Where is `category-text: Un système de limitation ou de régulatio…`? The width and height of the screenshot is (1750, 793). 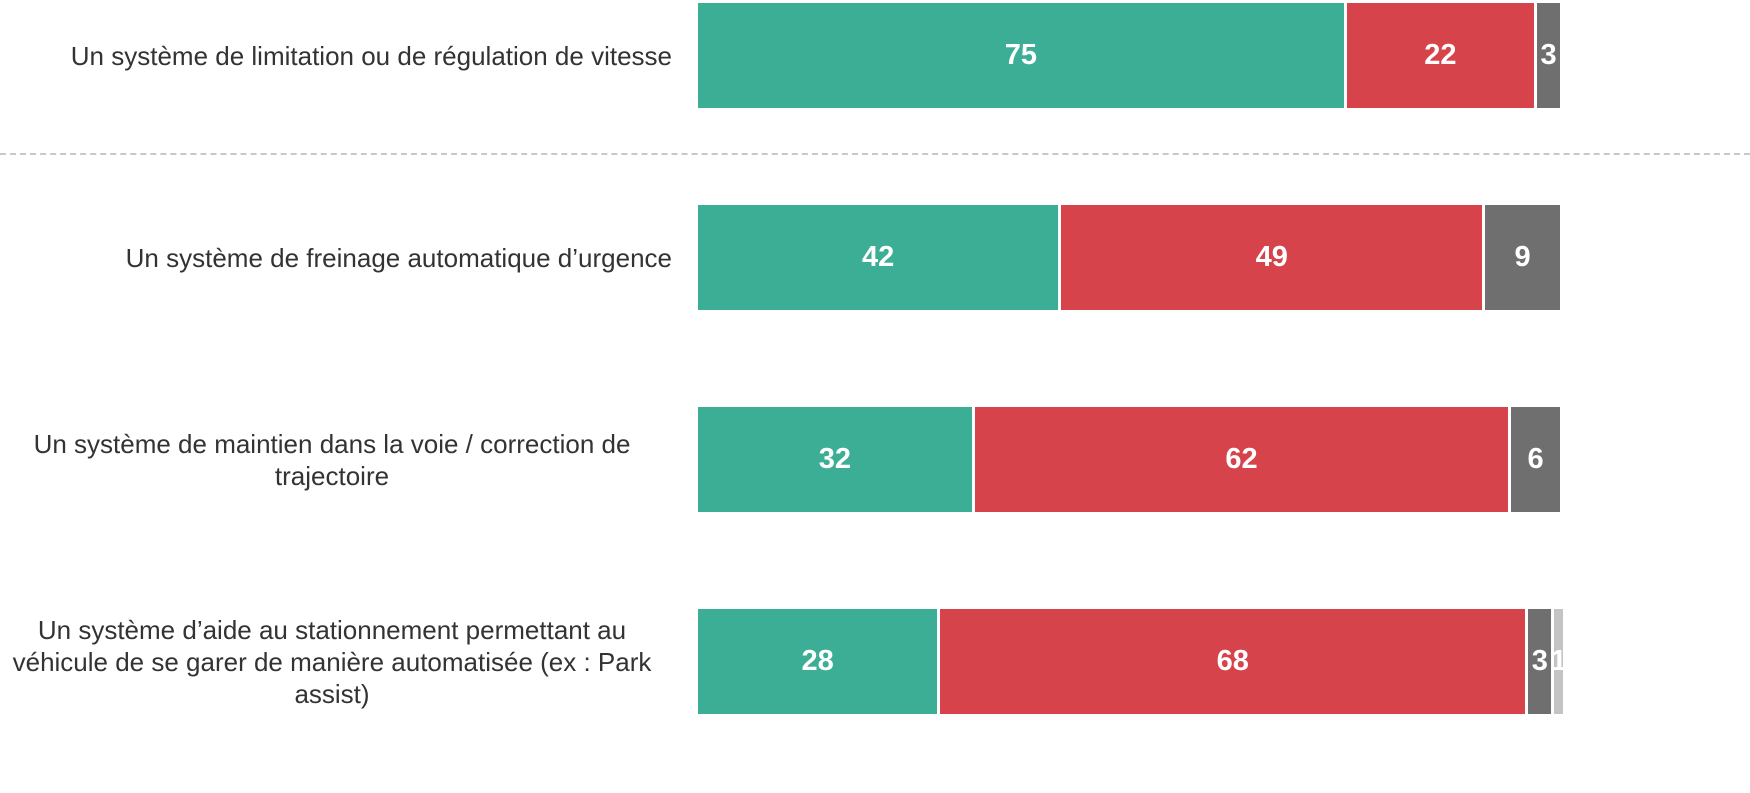
category-text: Un système de limitation ou de régulatio… is located at coordinates (371, 55).